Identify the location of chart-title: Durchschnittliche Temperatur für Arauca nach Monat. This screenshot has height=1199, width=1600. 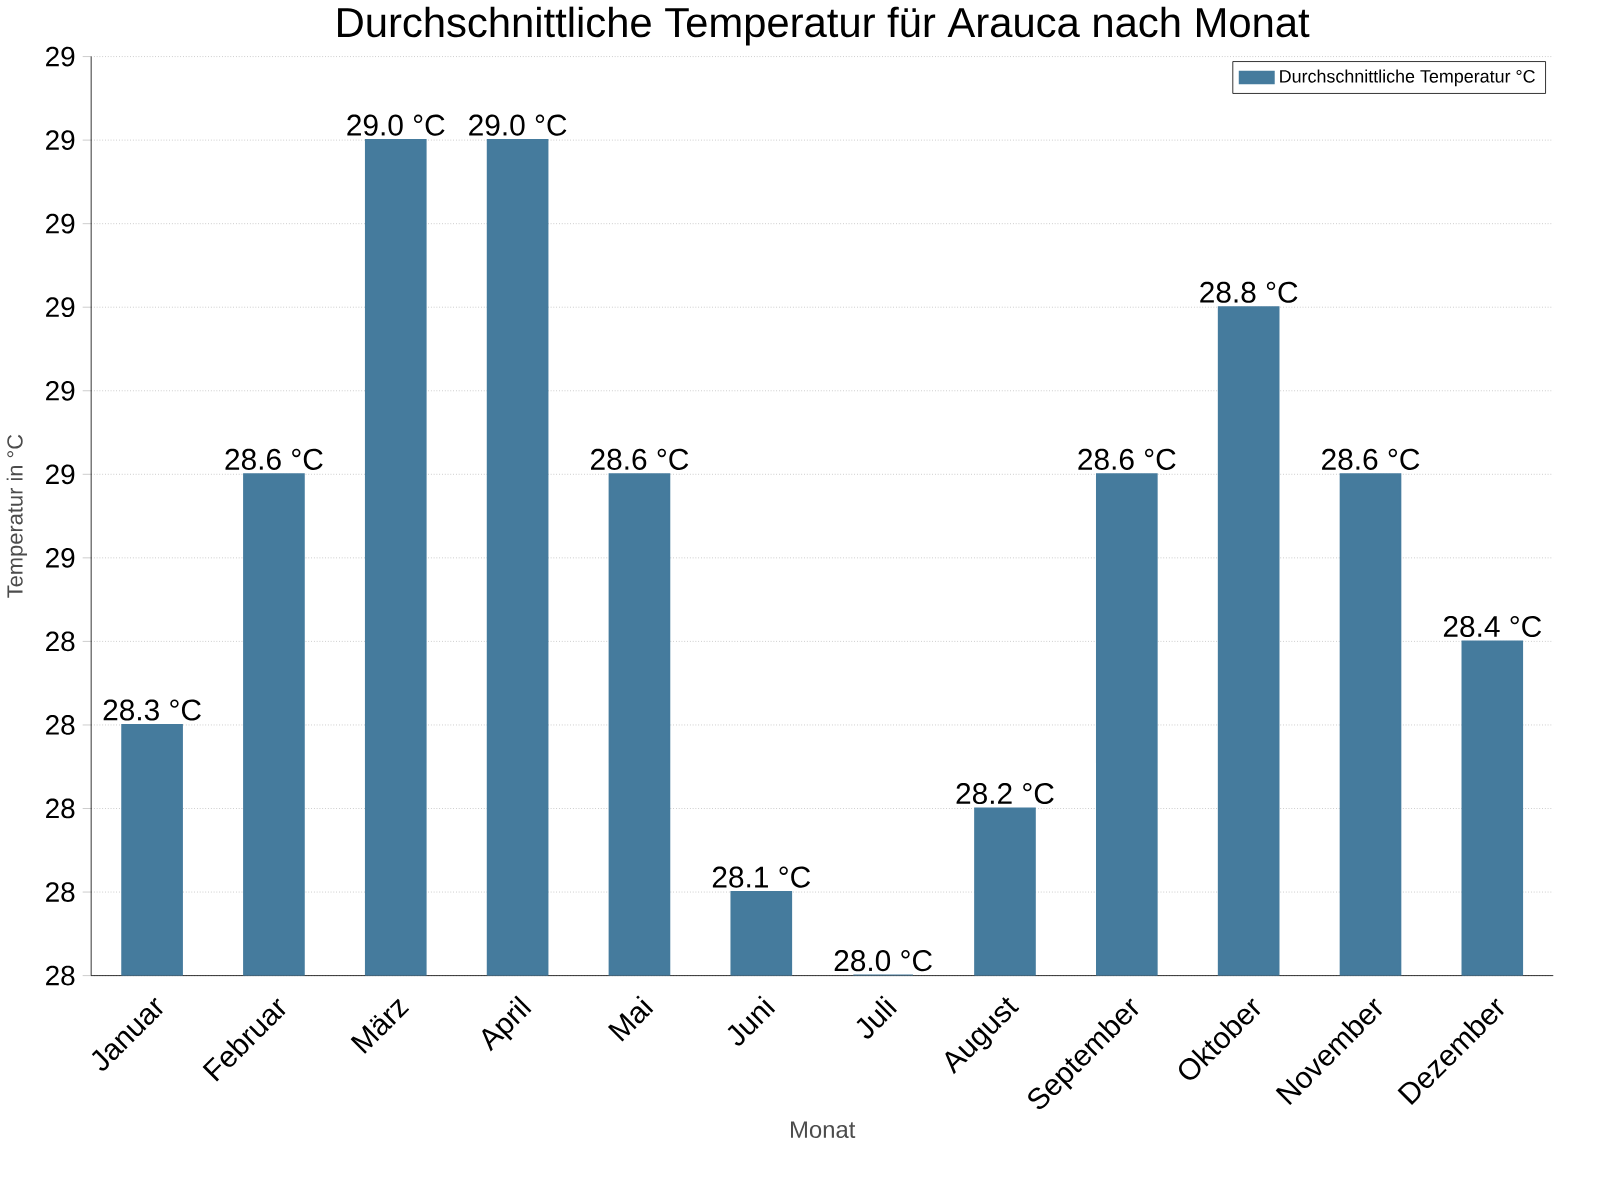
(824, 26).